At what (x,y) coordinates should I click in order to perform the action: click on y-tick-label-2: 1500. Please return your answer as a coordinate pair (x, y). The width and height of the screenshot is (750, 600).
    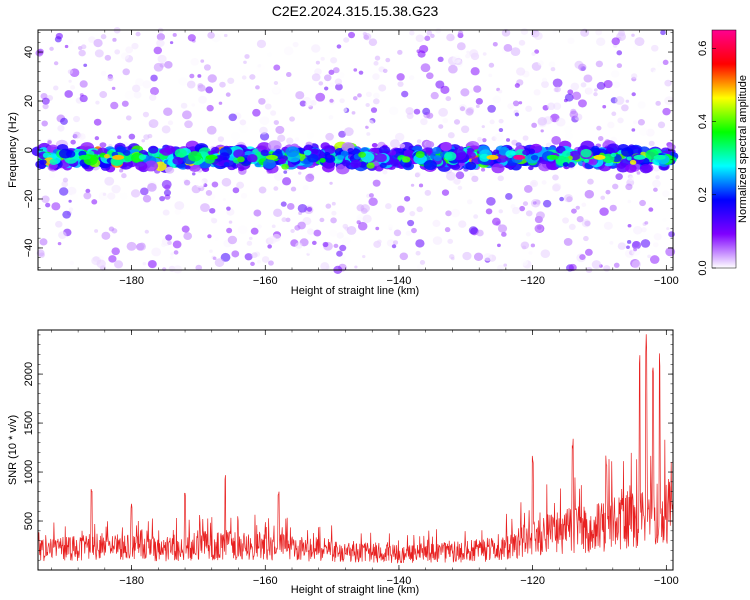
    Looking at the image, I should click on (29, 423).